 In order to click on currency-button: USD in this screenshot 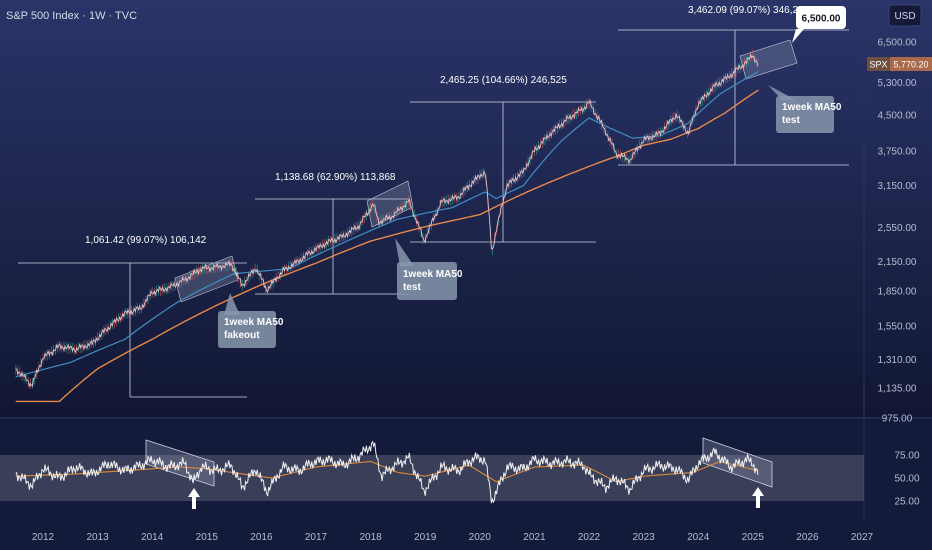, I will do `click(905, 15)`.